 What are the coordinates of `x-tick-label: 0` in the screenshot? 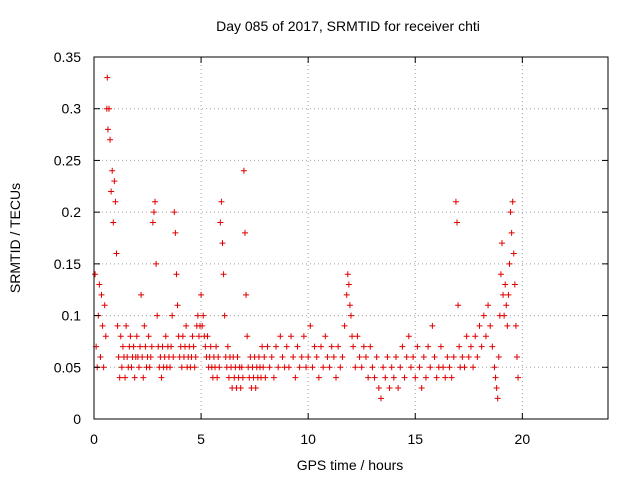 It's located at (94, 439).